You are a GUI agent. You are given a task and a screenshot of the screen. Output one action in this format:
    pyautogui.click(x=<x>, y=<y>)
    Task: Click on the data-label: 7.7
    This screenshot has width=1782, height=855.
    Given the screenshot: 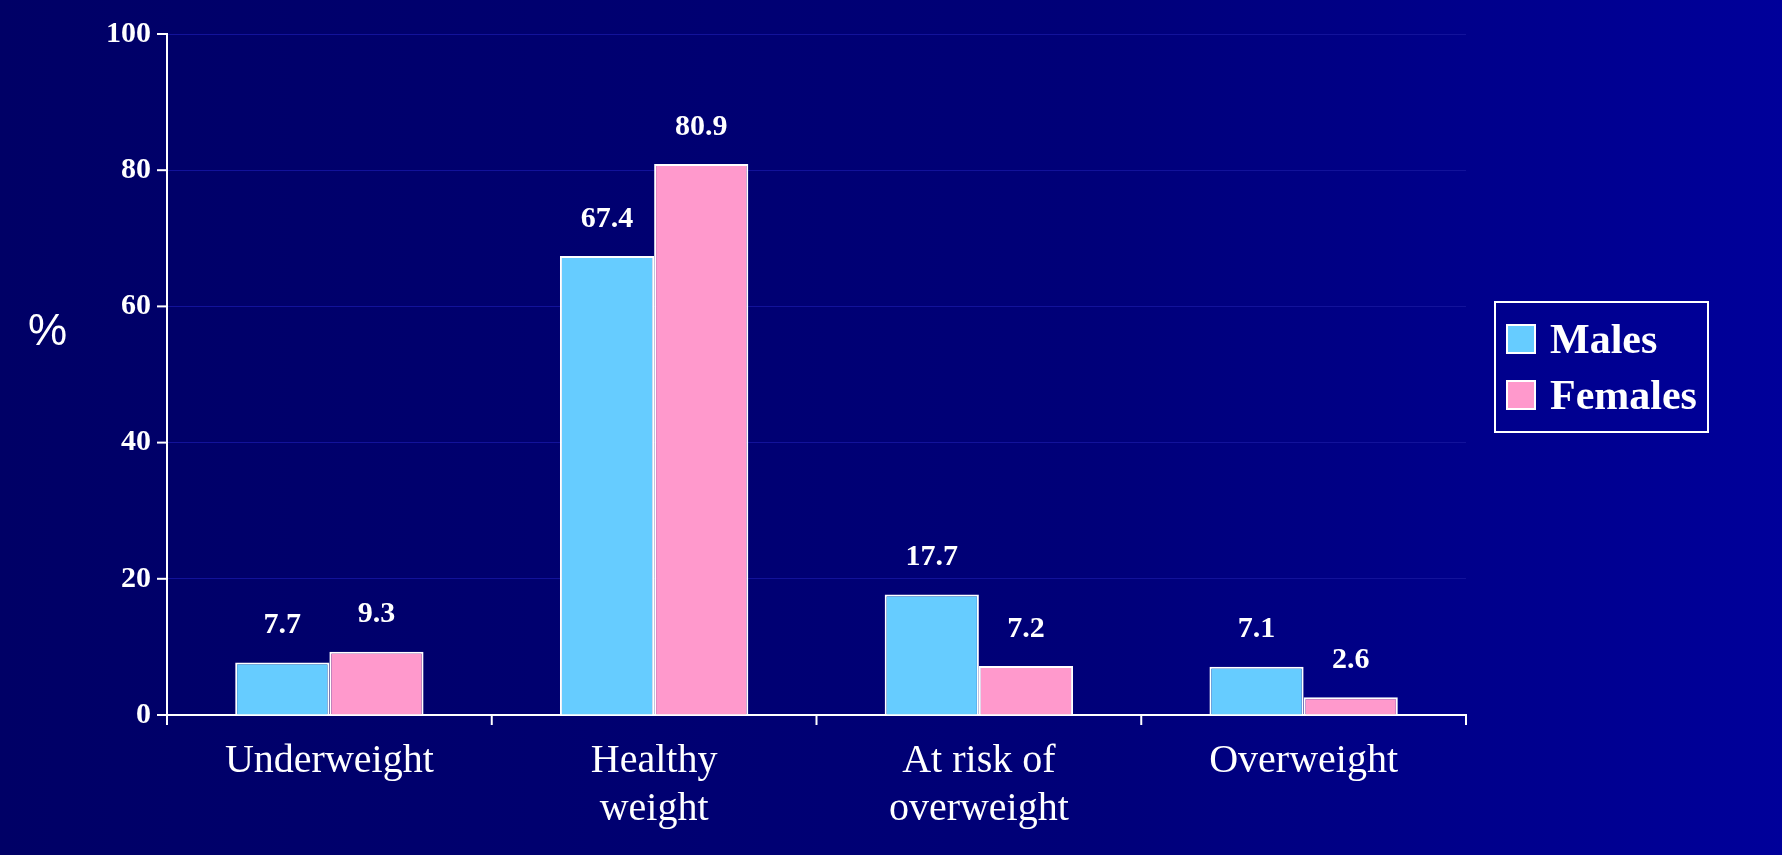 What is the action you would take?
    pyautogui.click(x=282, y=623)
    